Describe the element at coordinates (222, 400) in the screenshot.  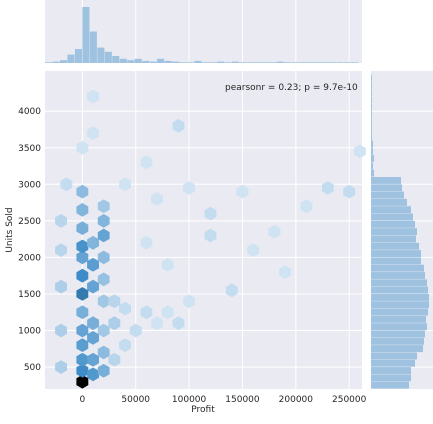
I see `x-tick-labels: 0 50000 100000 150000 200000 250000` at that location.